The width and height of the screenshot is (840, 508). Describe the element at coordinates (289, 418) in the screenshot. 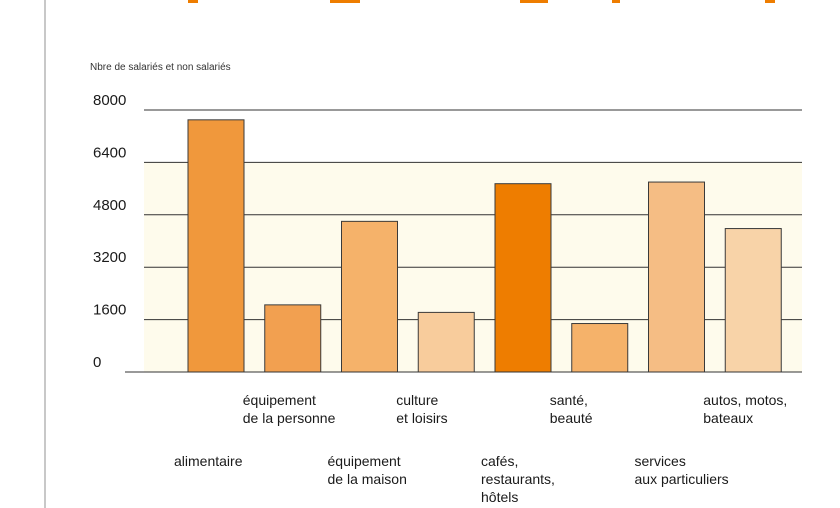

I see `category-label-1: de la personne` at that location.